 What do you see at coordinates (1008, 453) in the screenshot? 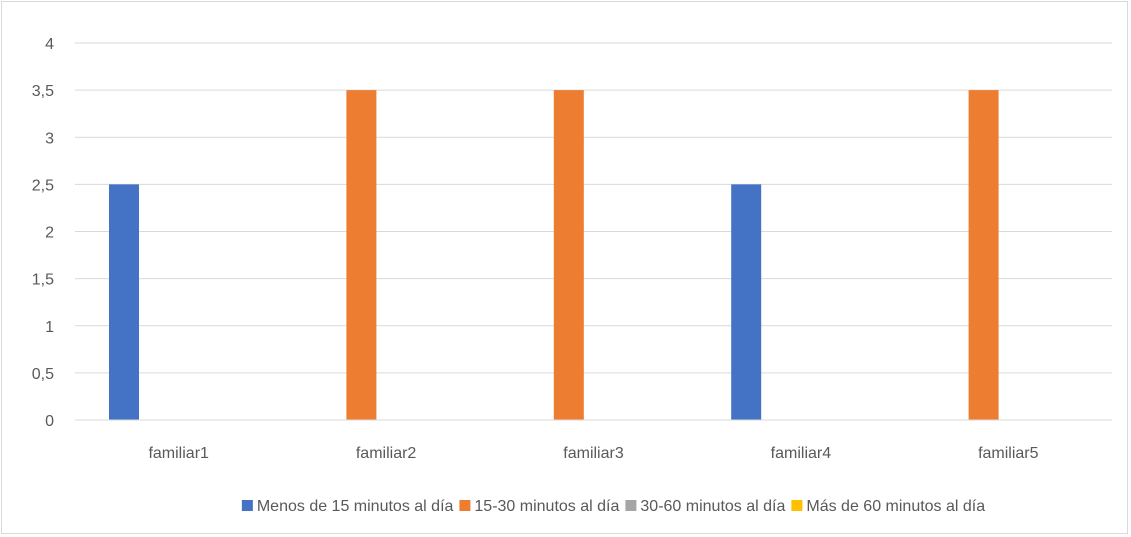
I see `x-tick-label: familiar5` at bounding box center [1008, 453].